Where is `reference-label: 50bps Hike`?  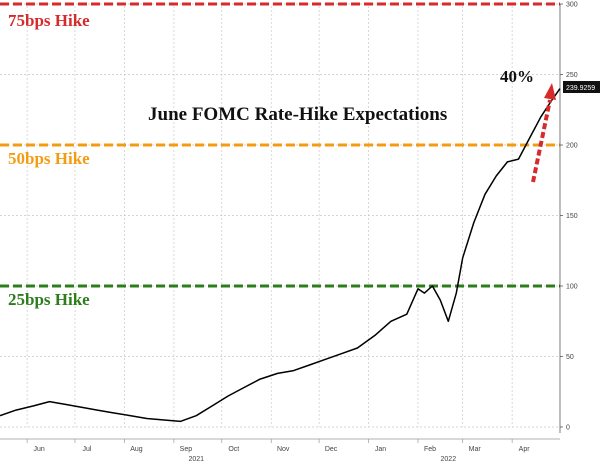 reference-label: 50bps Hike is located at coordinates (49, 158).